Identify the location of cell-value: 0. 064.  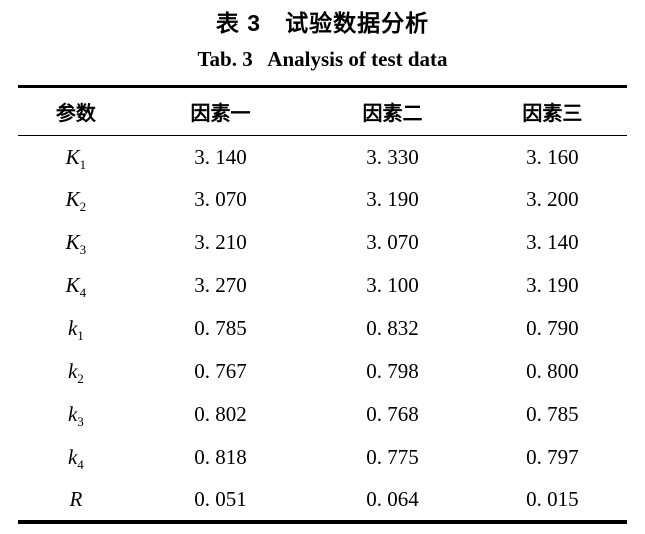
(392, 498).